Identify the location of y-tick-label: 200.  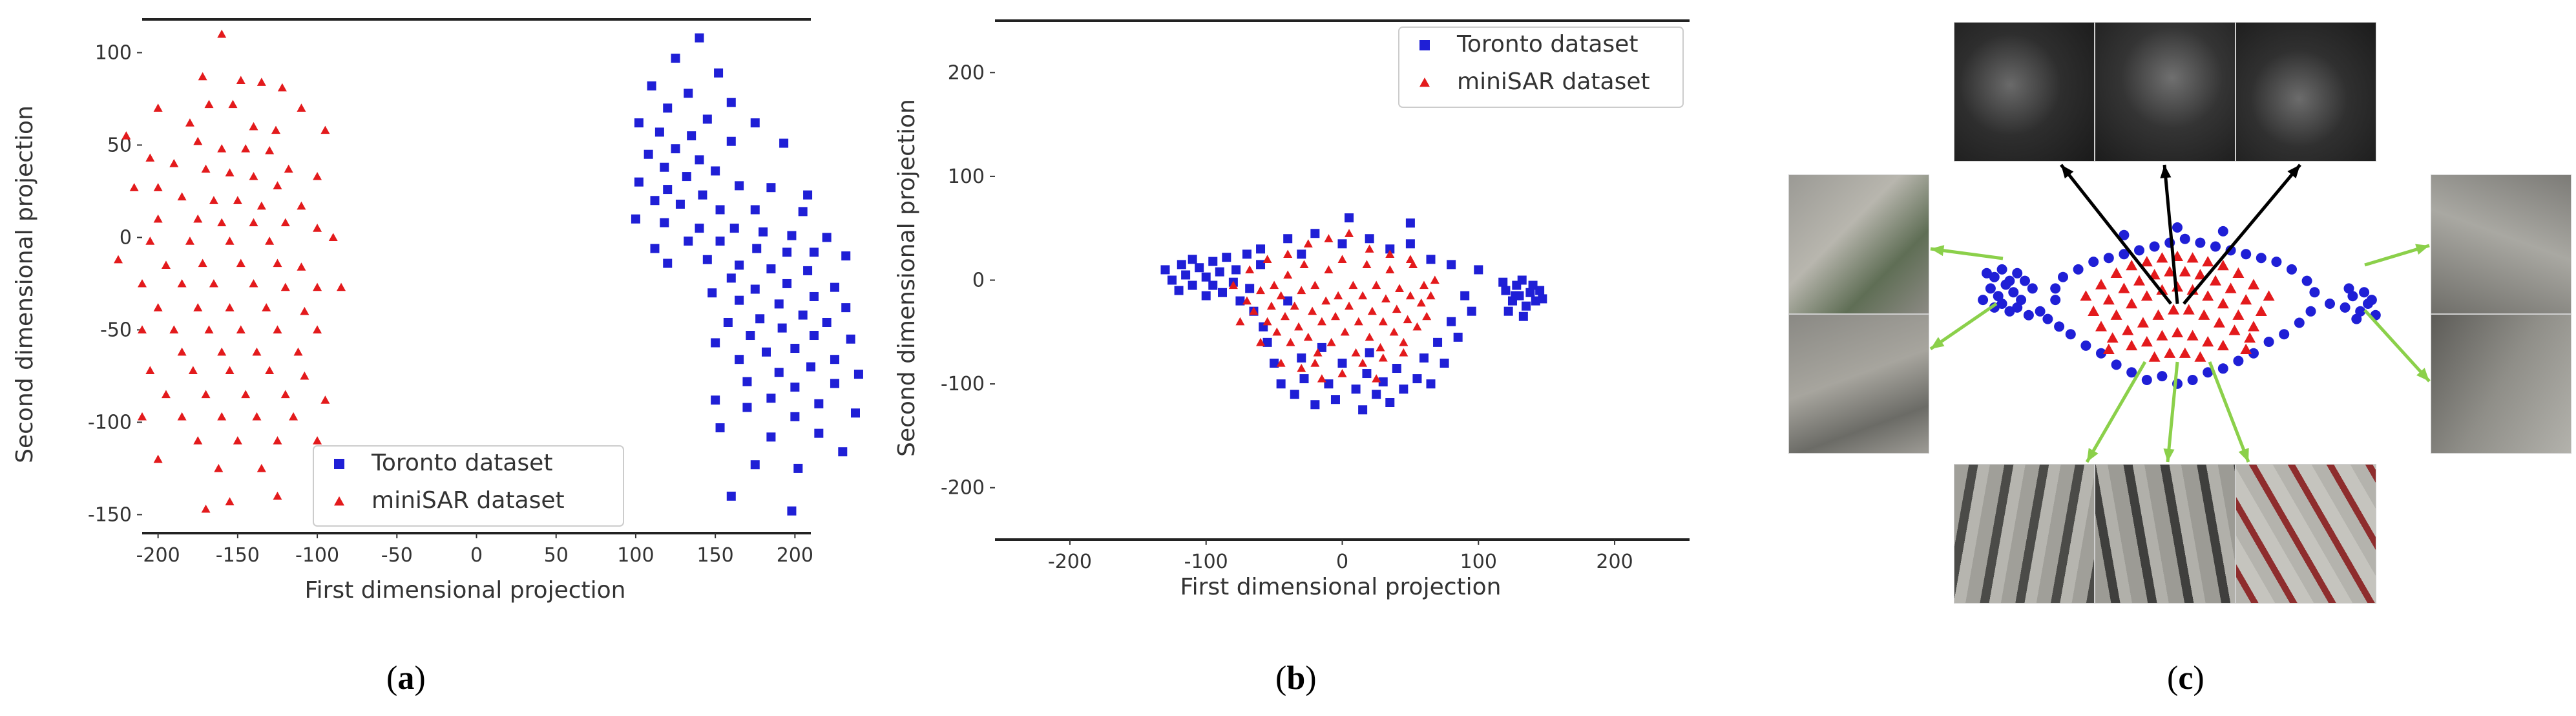
(966, 72).